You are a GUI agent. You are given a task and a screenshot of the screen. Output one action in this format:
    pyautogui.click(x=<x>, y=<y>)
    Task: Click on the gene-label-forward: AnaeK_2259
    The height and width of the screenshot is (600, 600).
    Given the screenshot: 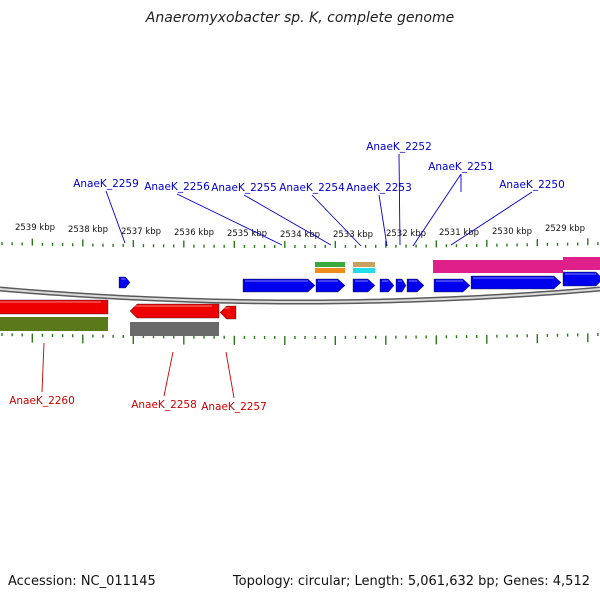 What is the action you would take?
    pyautogui.click(x=106, y=184)
    